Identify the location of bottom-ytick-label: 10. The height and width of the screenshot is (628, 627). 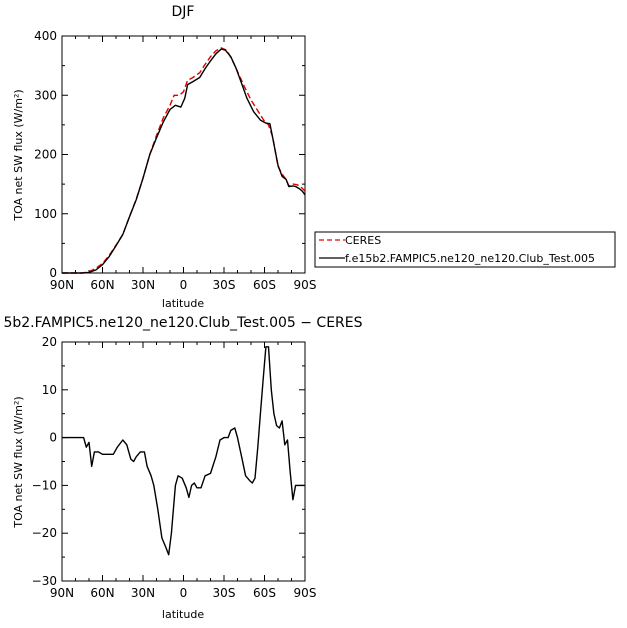
(49, 390).